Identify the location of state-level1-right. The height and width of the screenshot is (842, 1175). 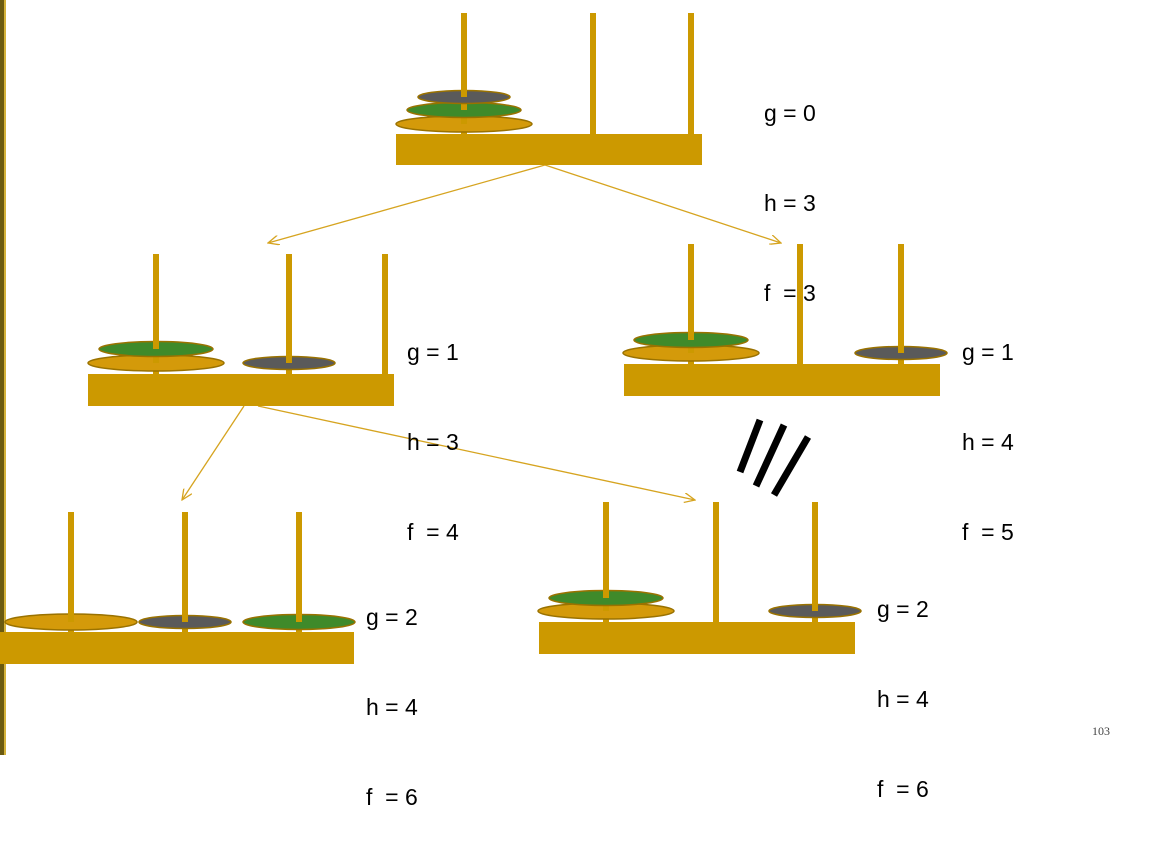
(785, 320).